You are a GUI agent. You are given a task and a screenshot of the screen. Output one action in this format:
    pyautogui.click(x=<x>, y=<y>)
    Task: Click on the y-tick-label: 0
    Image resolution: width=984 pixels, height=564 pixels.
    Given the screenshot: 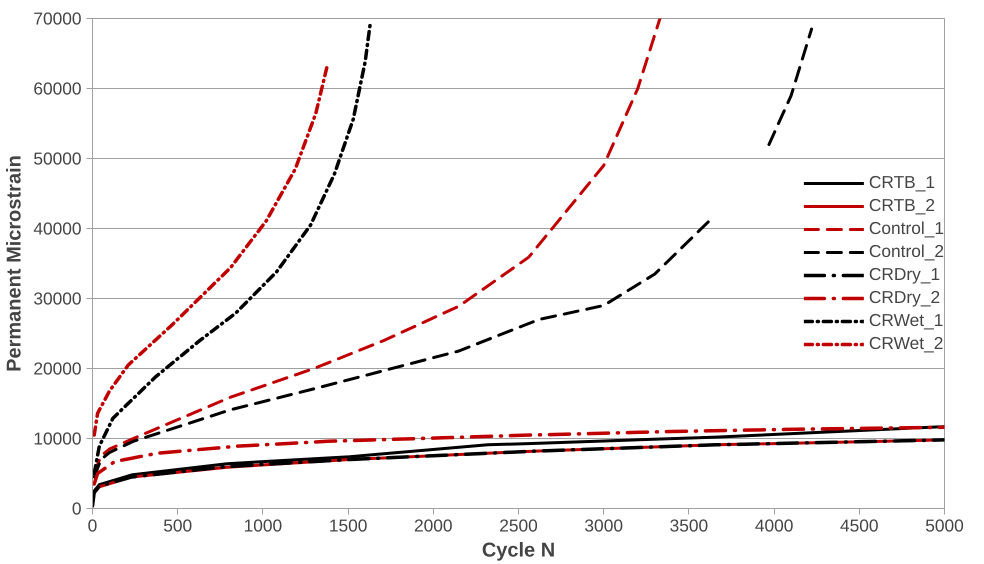 What is the action you would take?
    pyautogui.click(x=77, y=508)
    